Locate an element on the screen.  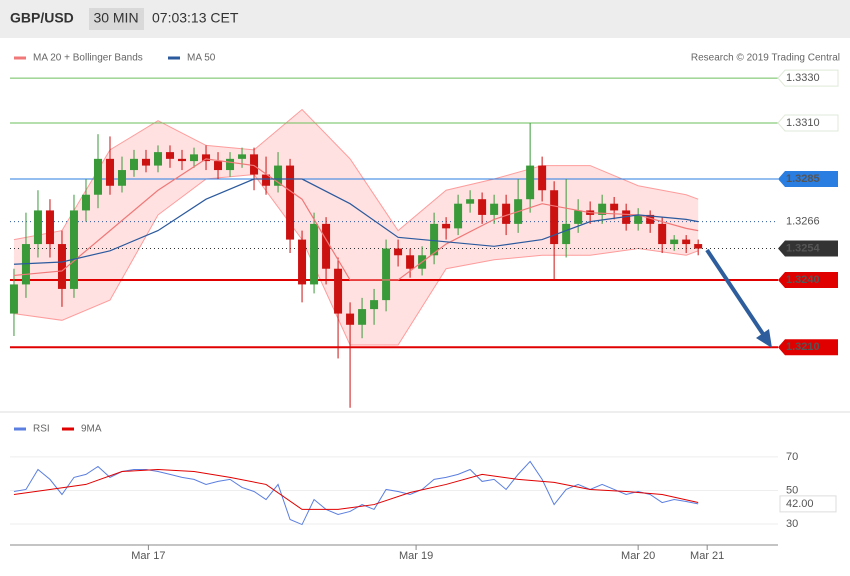
rsi-current-label: 42.00 is located at coordinates (800, 504).